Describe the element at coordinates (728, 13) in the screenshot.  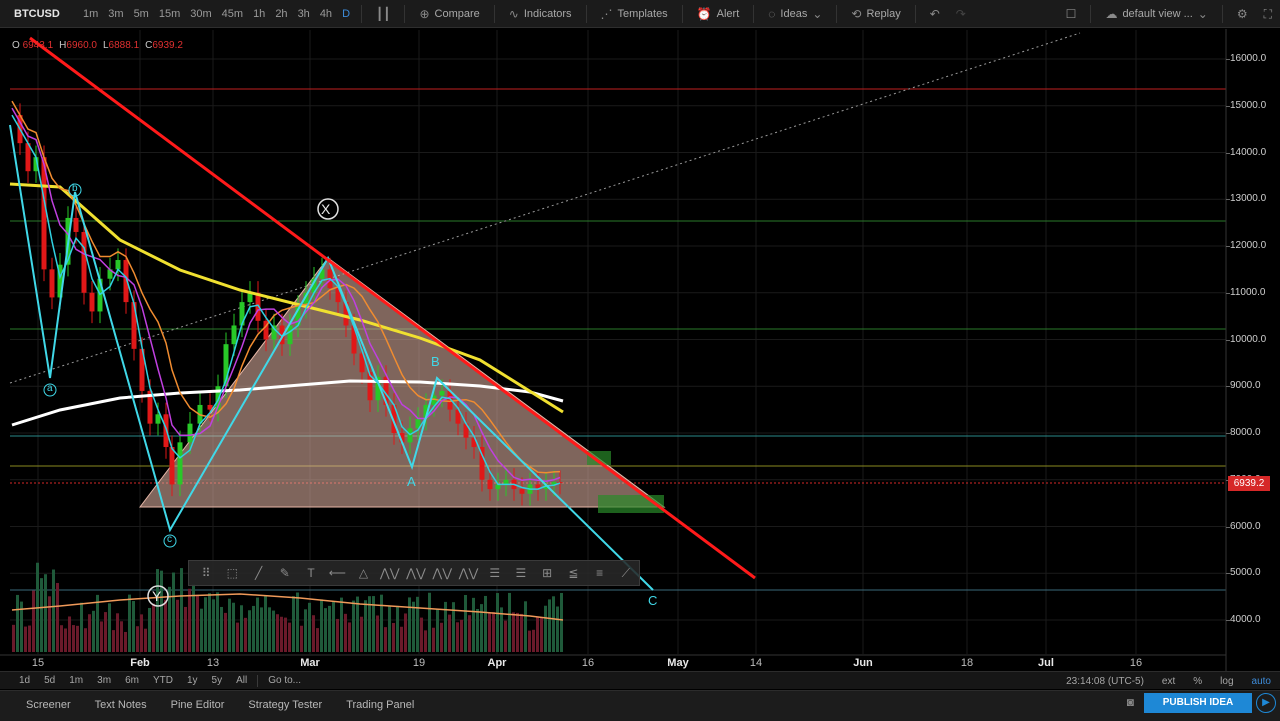
I see `alert-label: Alert` at that location.